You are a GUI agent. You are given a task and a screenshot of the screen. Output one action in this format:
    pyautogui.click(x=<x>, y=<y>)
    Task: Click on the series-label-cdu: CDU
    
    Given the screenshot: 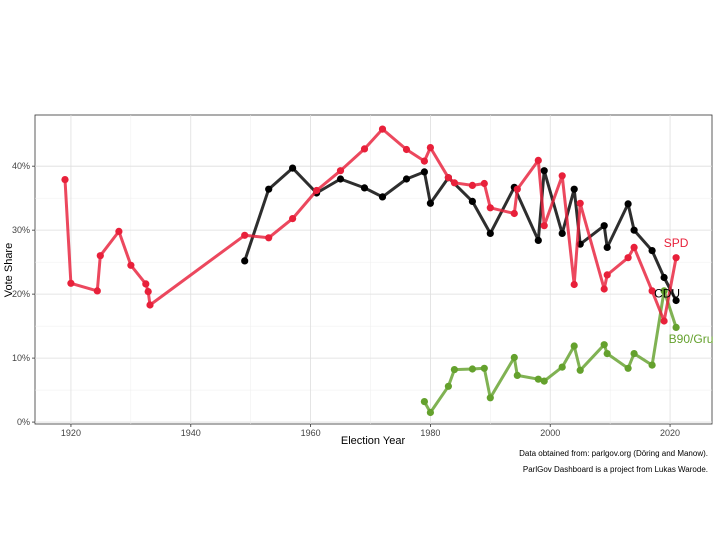 What is the action you would take?
    pyautogui.click(x=667, y=293)
    